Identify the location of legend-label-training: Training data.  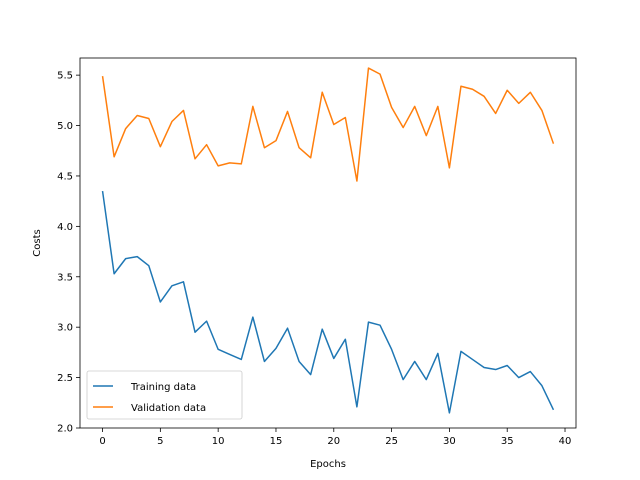
(163, 387).